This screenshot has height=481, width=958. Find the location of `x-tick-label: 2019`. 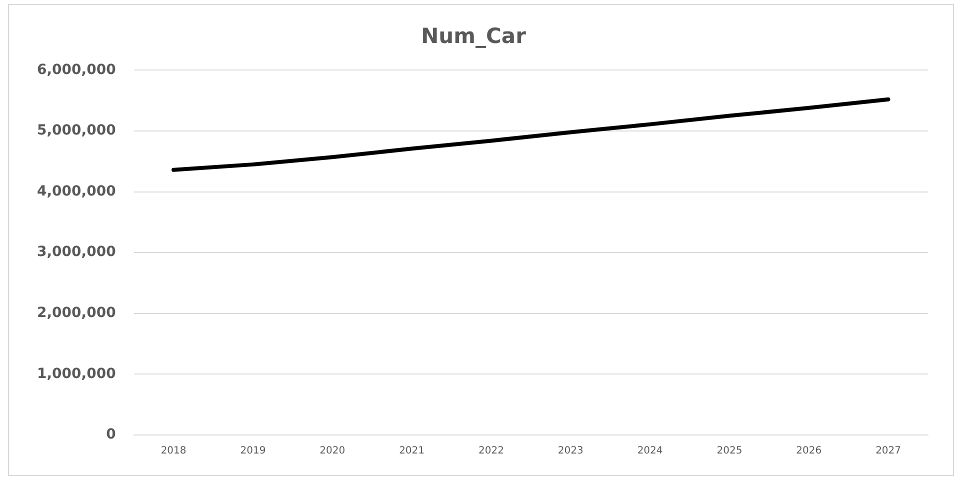

x-tick-label: 2019 is located at coordinates (253, 451).